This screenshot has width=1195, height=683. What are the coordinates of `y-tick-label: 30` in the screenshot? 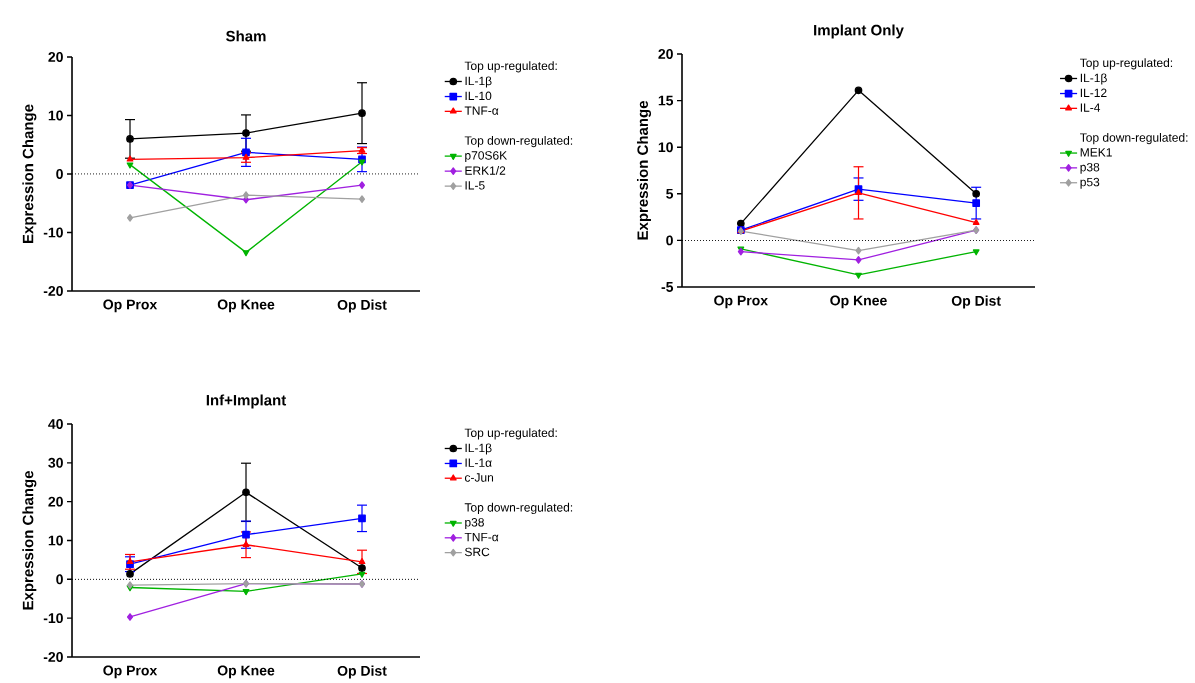 It's located at (55, 462).